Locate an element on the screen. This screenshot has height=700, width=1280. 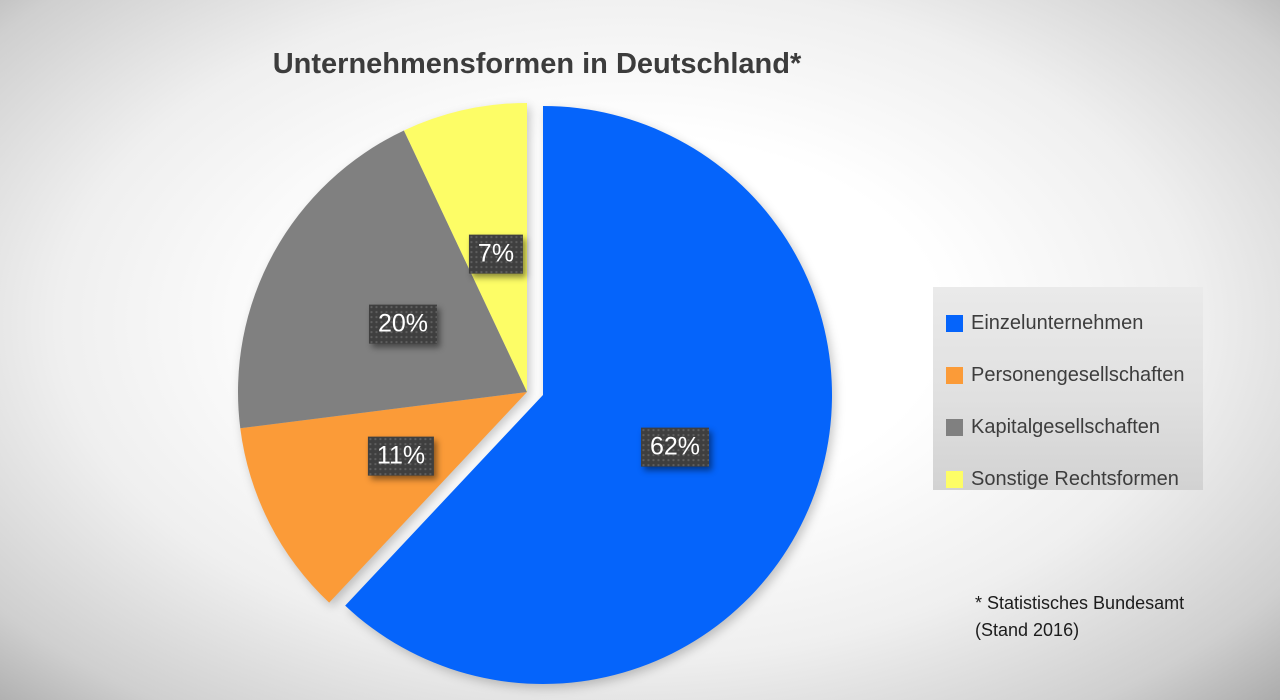
legend-label: Kapitalgesellschaften is located at coordinates (1066, 426).